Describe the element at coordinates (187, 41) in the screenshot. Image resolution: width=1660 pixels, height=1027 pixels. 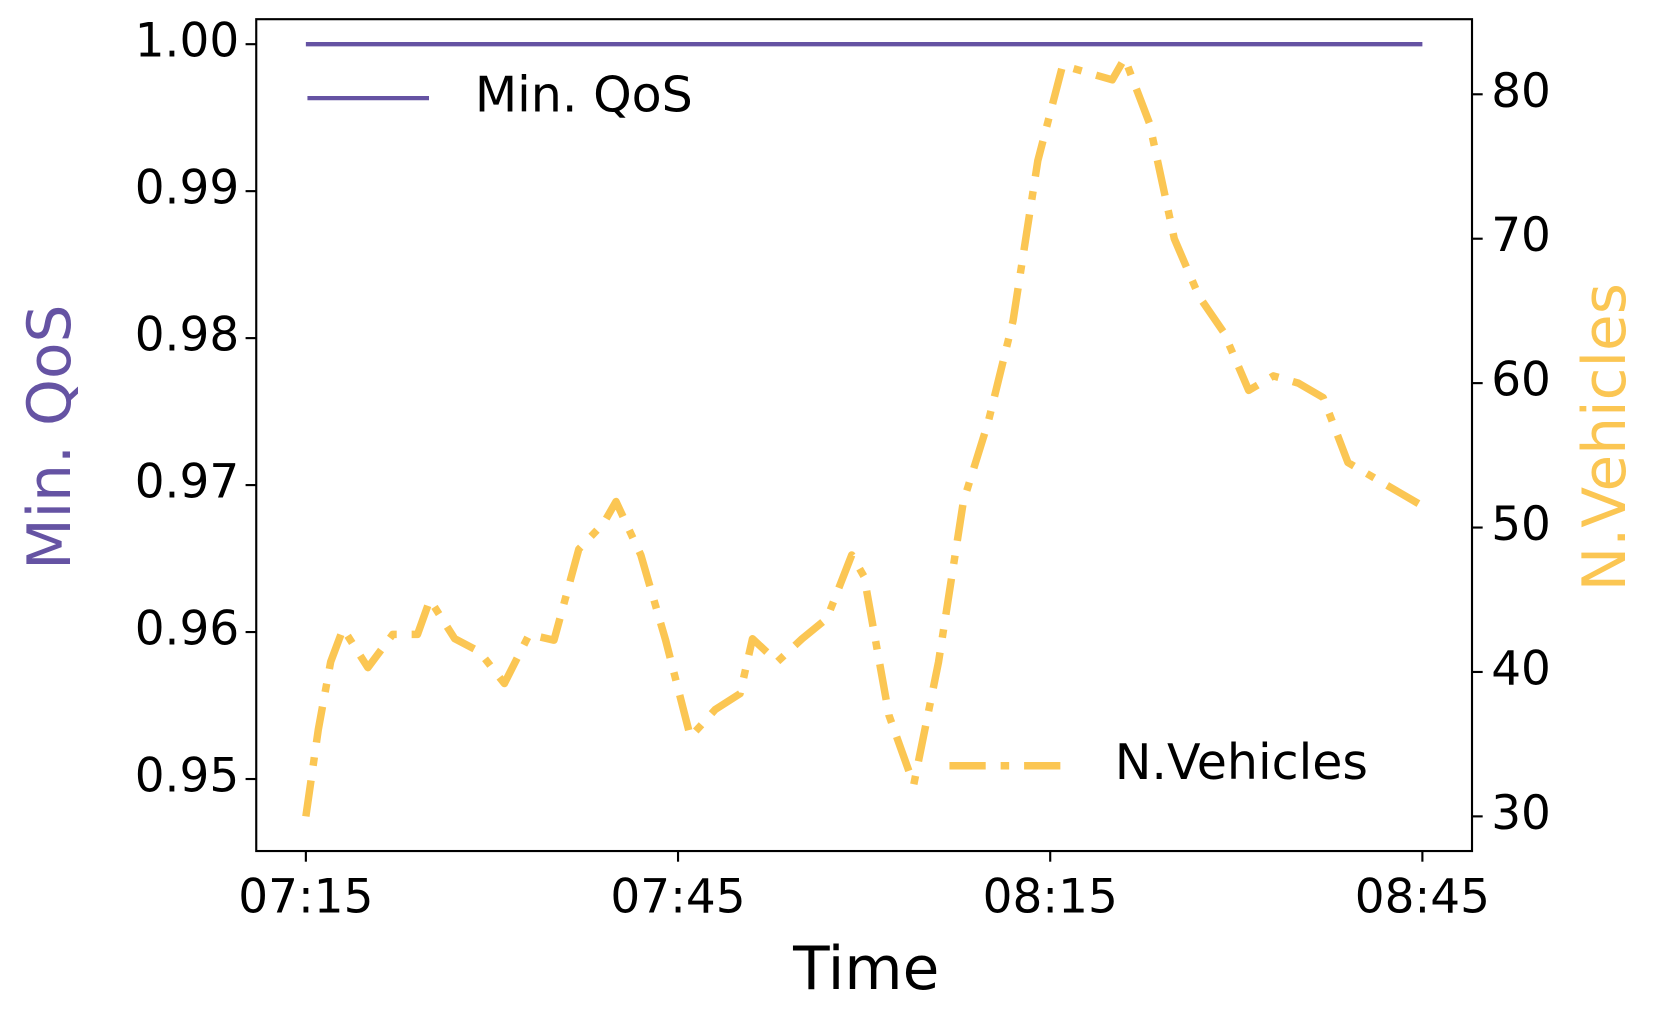
I see `y-tick-label: 1.00` at that location.